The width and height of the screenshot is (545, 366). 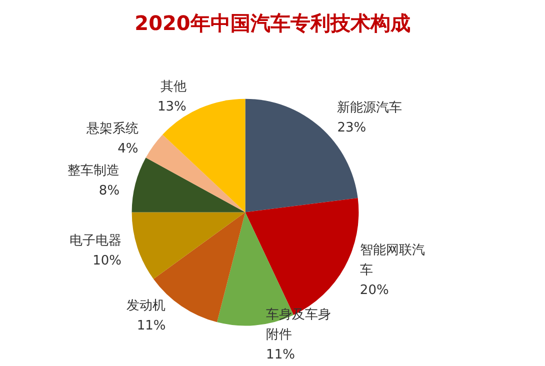 What do you see at coordinates (146, 306) in the screenshot?
I see `slice-label: 发动机` at bounding box center [146, 306].